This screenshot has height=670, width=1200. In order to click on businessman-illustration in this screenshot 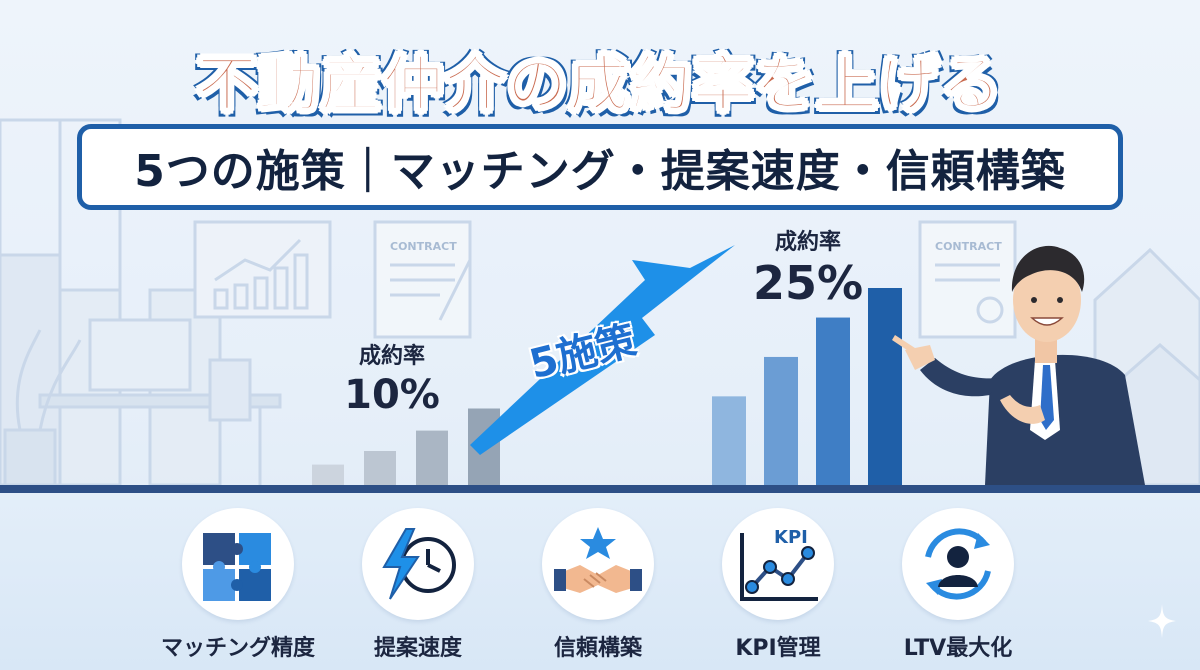, I will do `click(1018, 365)`.